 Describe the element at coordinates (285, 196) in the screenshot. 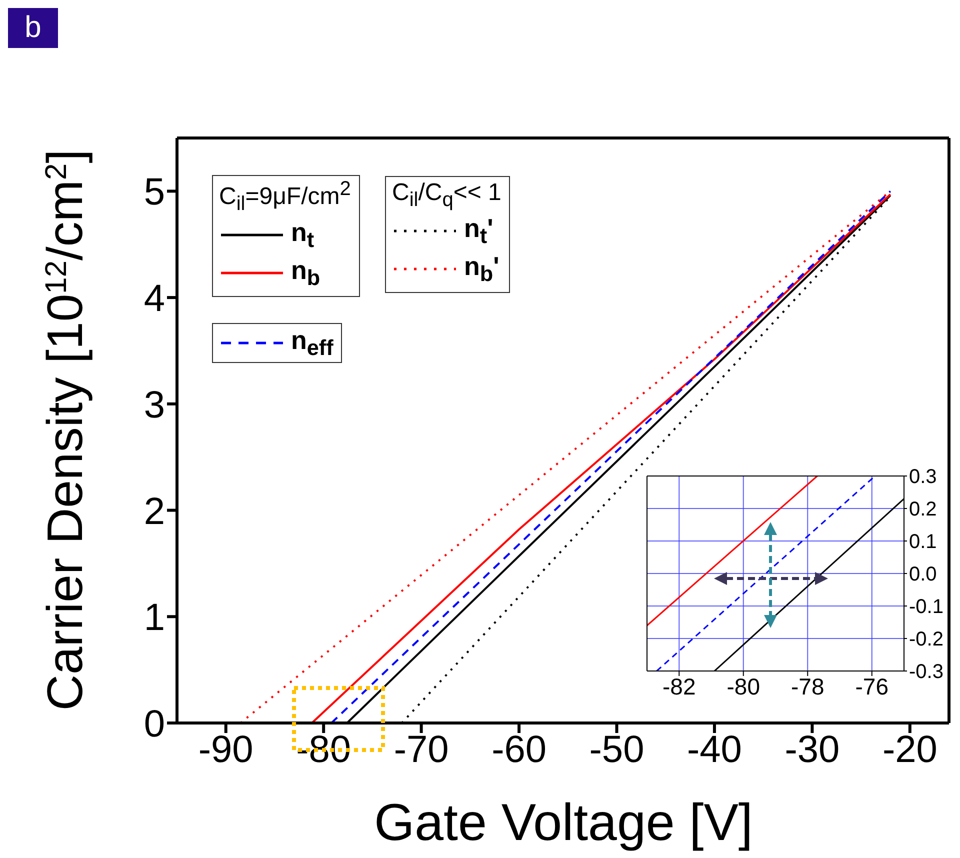

I see `annotation: C$_{il}$=9μF/cm$^{2}$` at that location.